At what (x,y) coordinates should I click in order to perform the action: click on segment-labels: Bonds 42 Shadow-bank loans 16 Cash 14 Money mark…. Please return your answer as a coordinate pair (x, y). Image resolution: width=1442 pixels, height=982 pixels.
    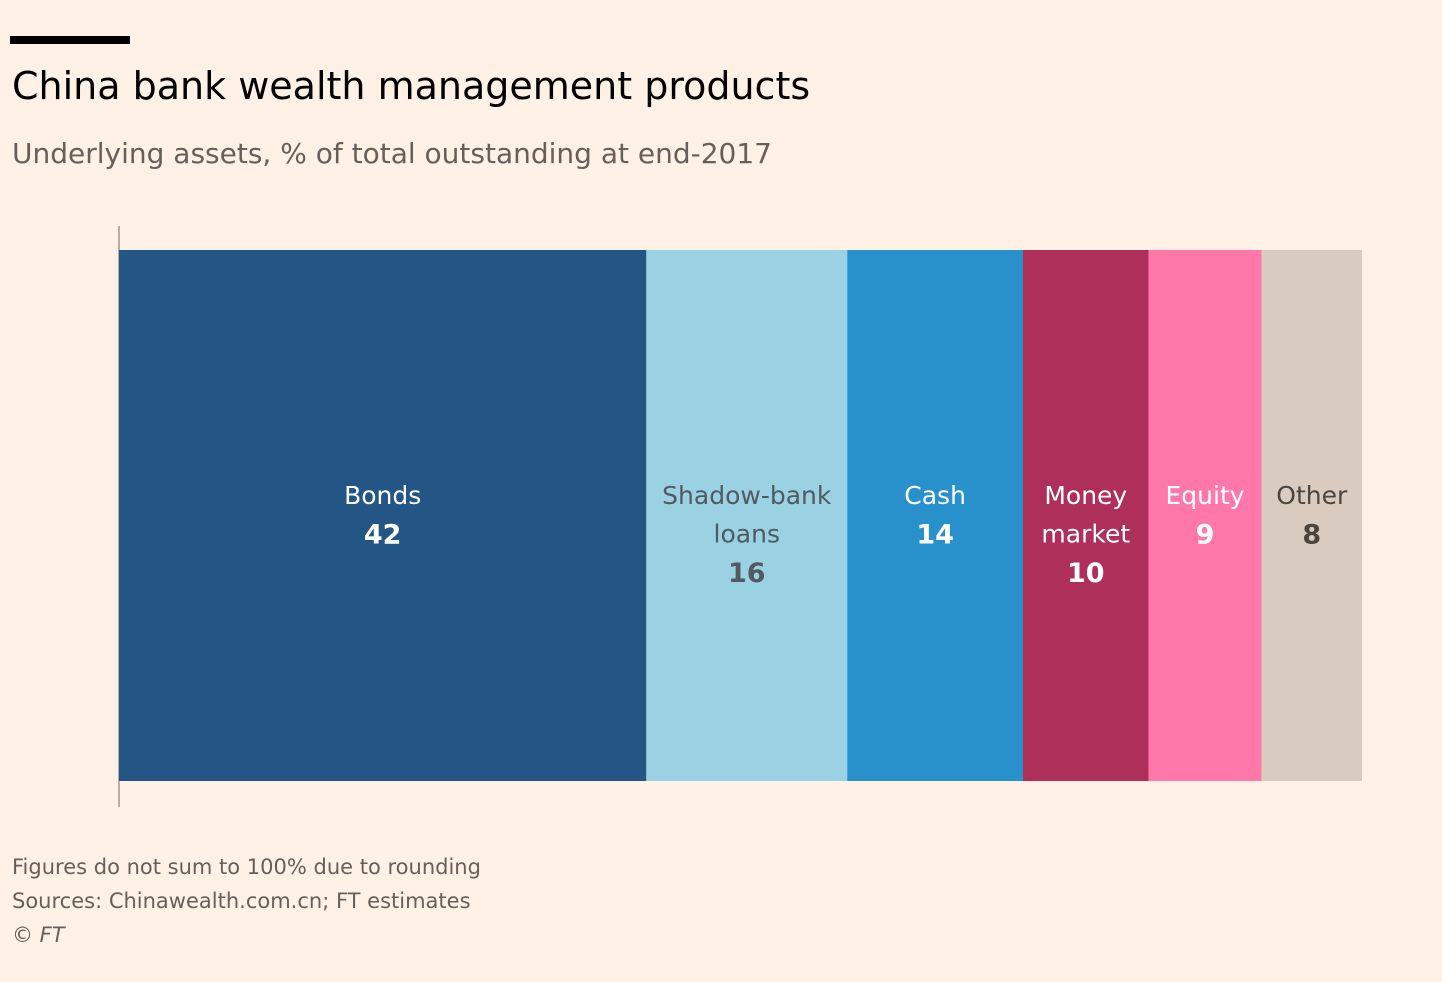
    Looking at the image, I should click on (846, 535).